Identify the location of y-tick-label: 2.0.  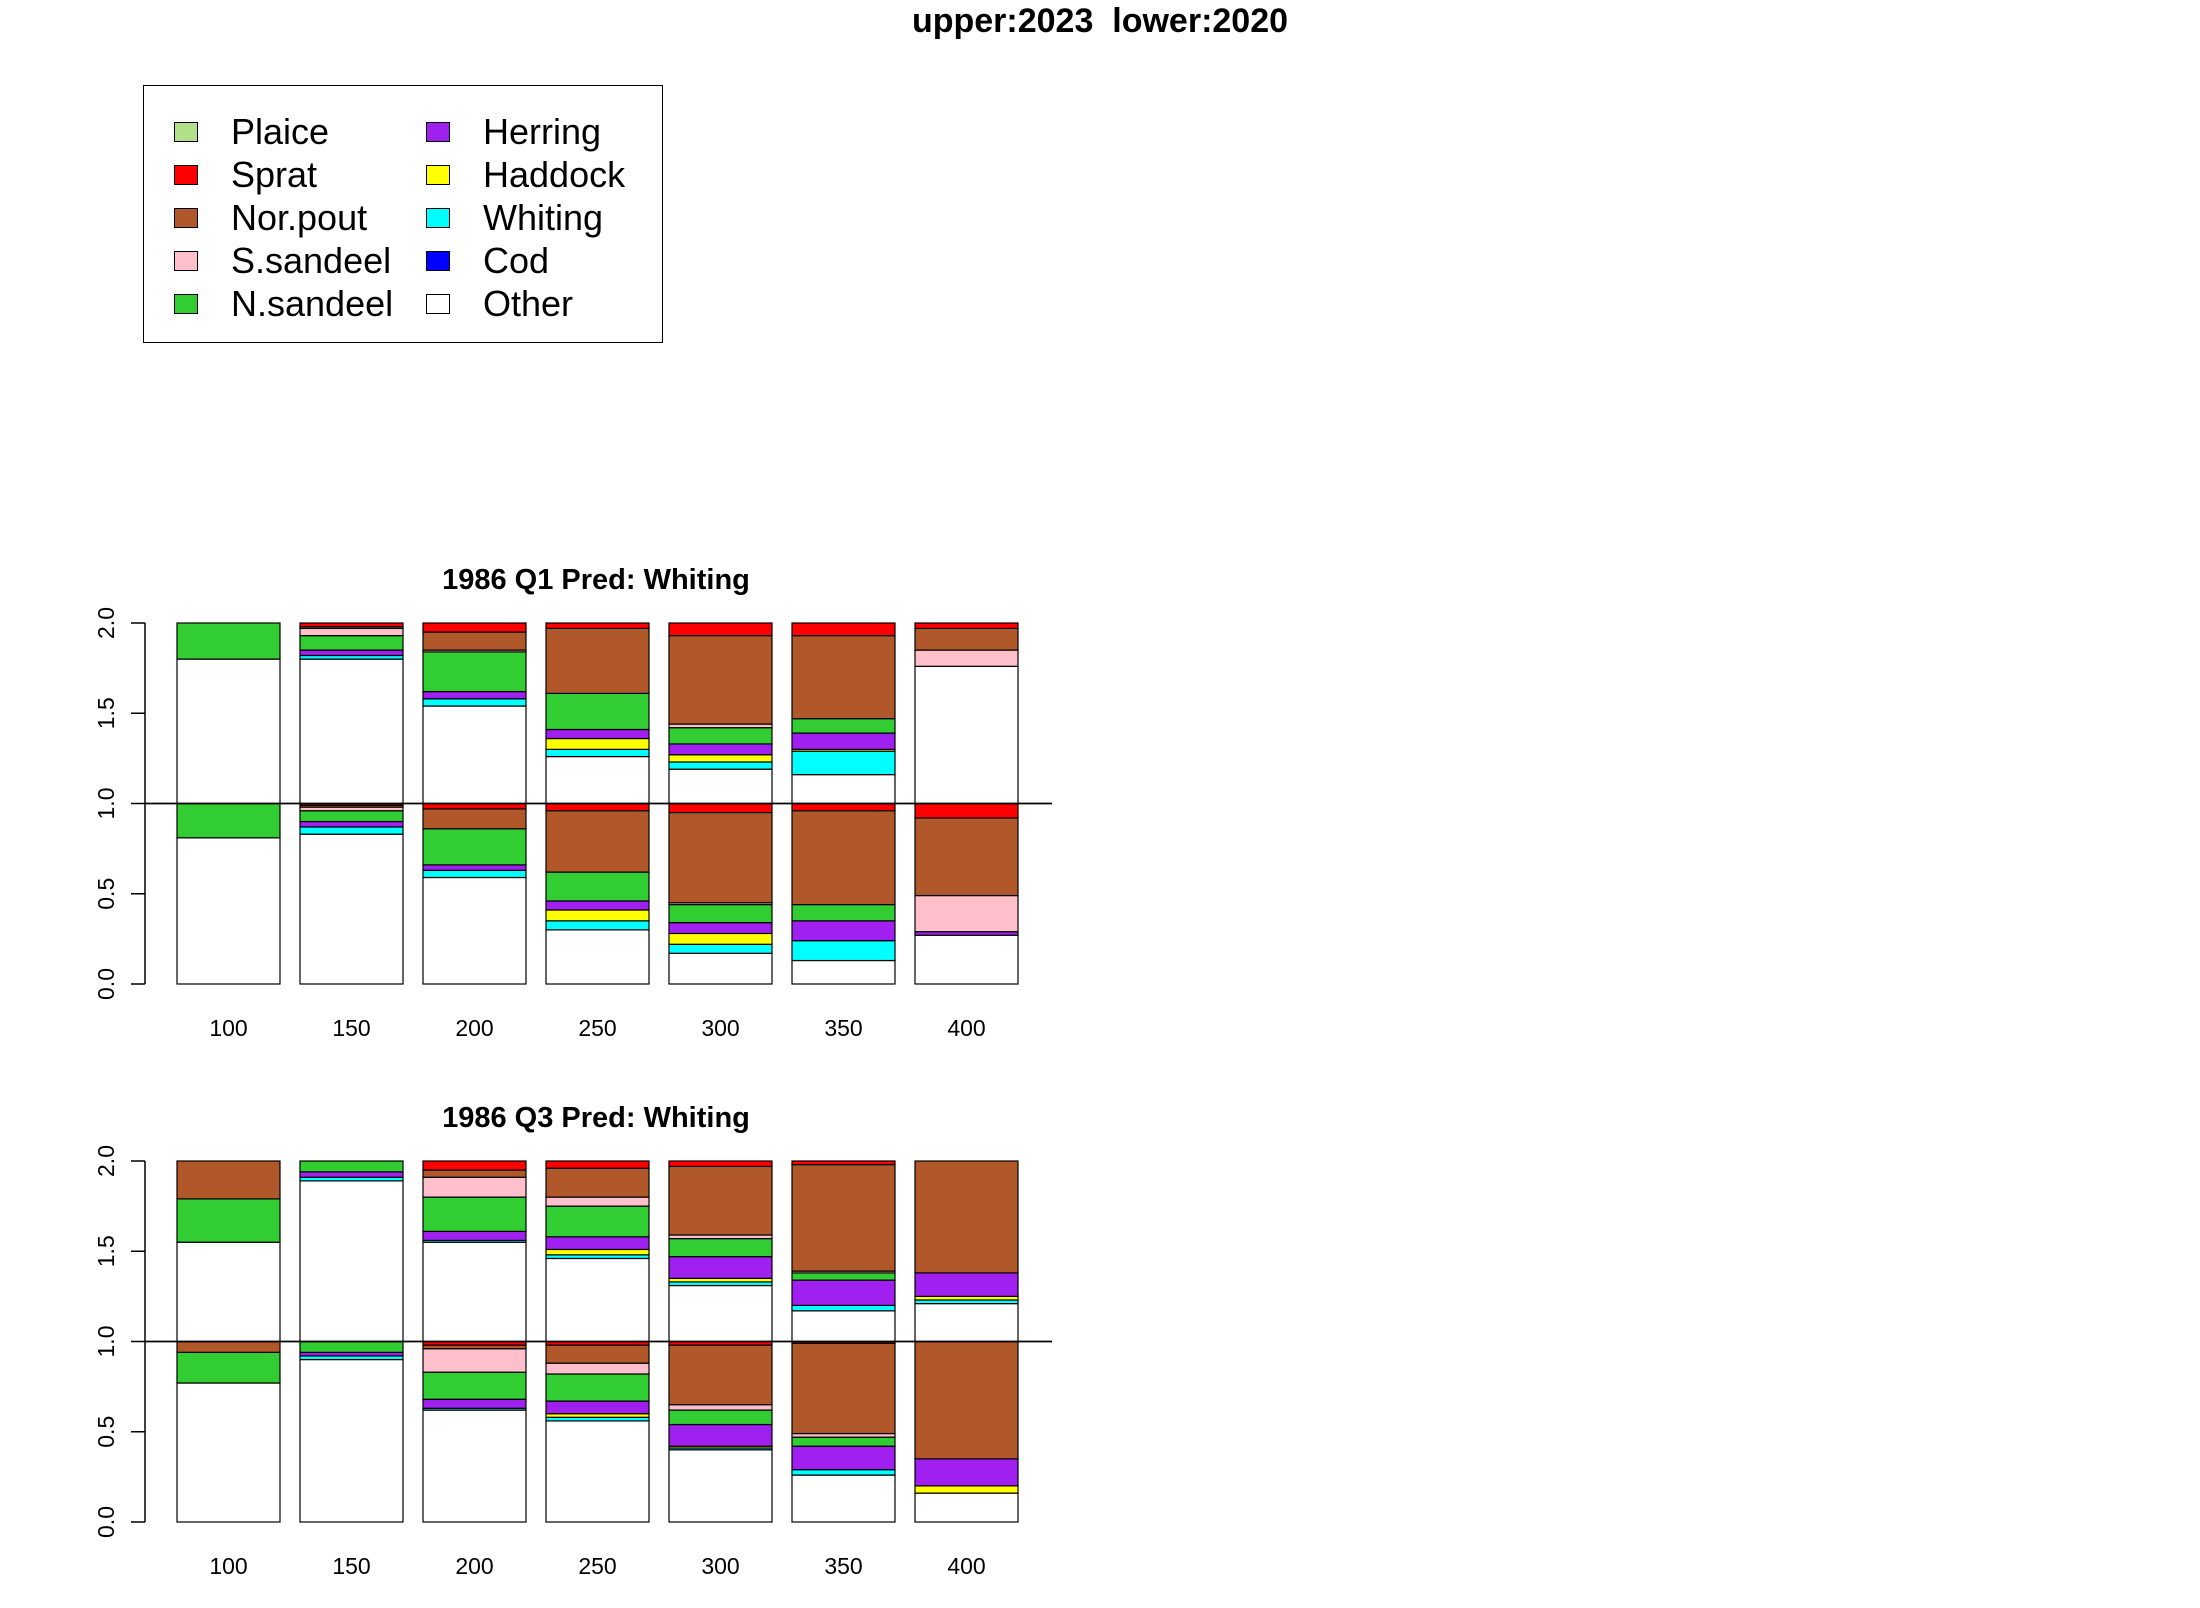
(106, 623).